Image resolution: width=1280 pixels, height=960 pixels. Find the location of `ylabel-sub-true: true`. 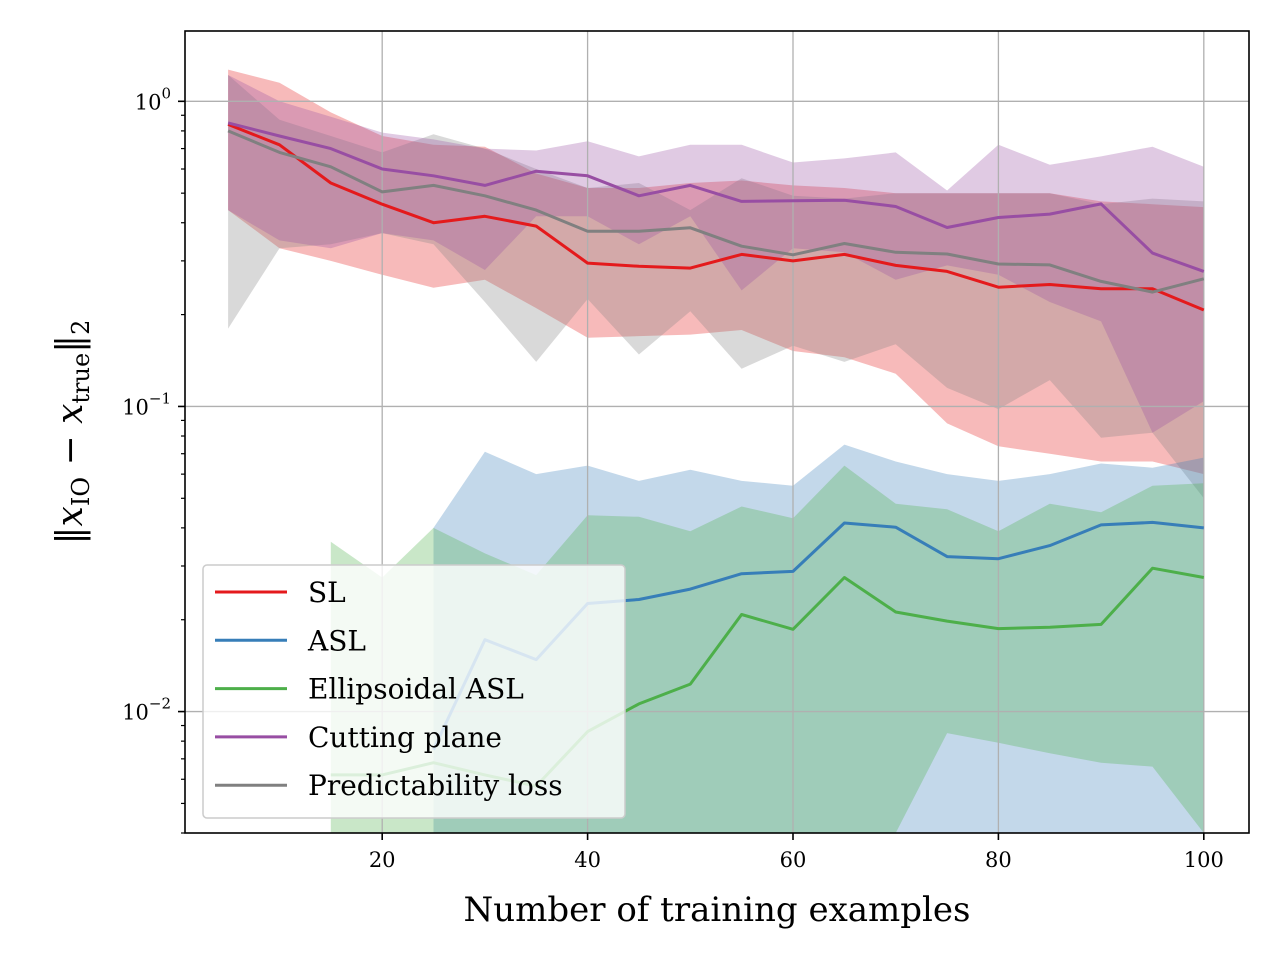

ylabel-sub-true: true is located at coordinates (81, 378).